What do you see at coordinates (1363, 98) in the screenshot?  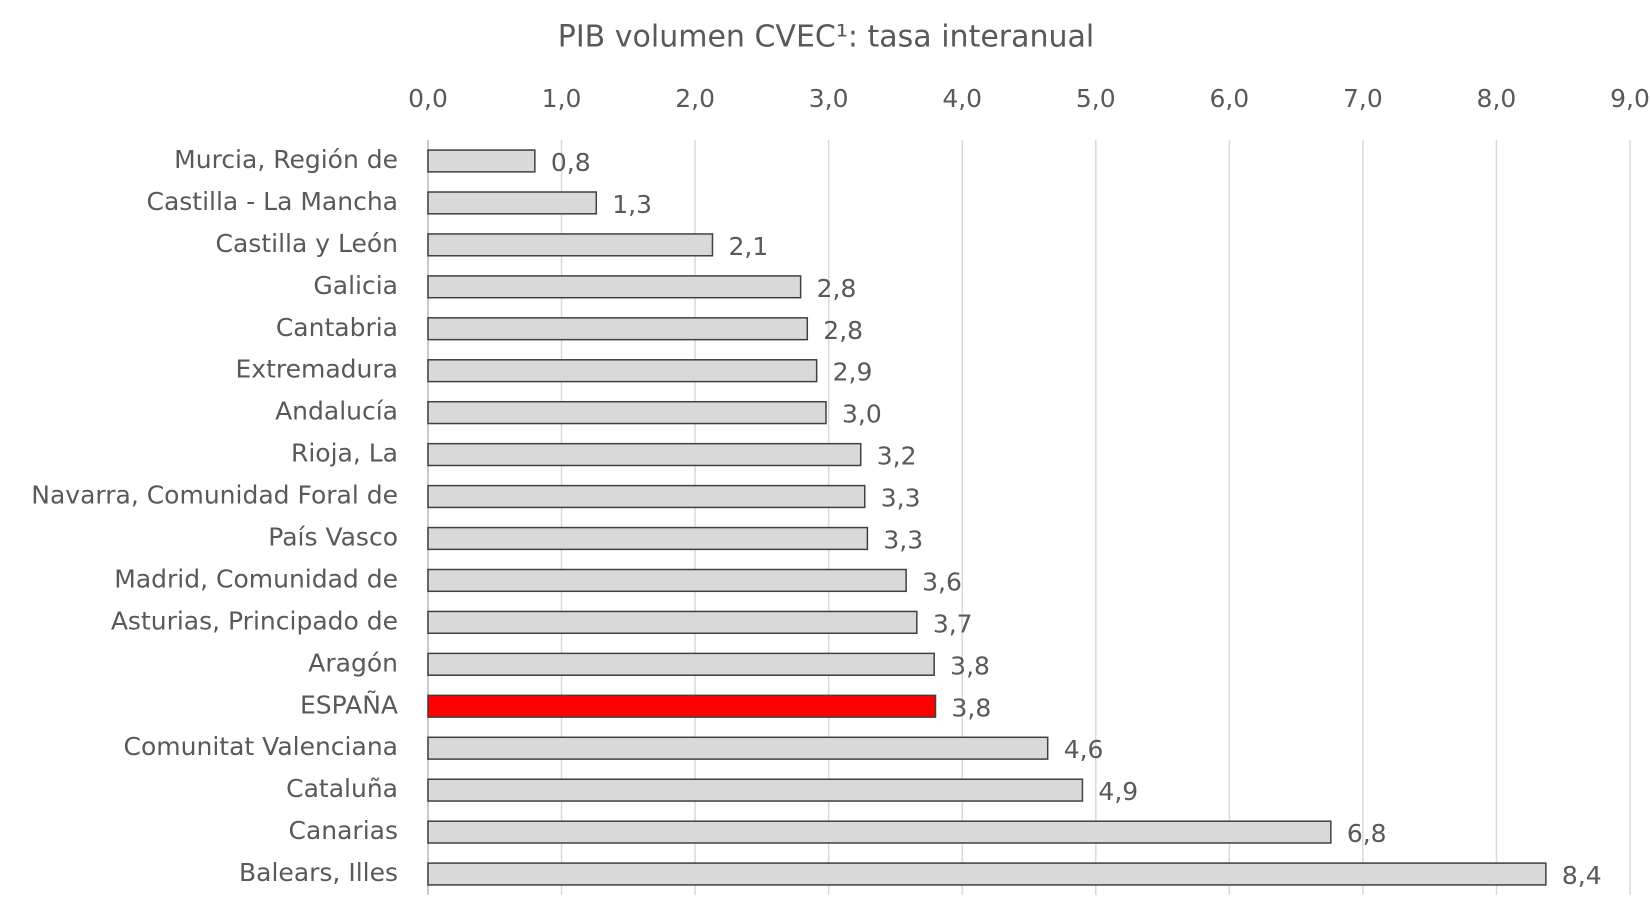 I see `x-tick-label: 7,0` at bounding box center [1363, 98].